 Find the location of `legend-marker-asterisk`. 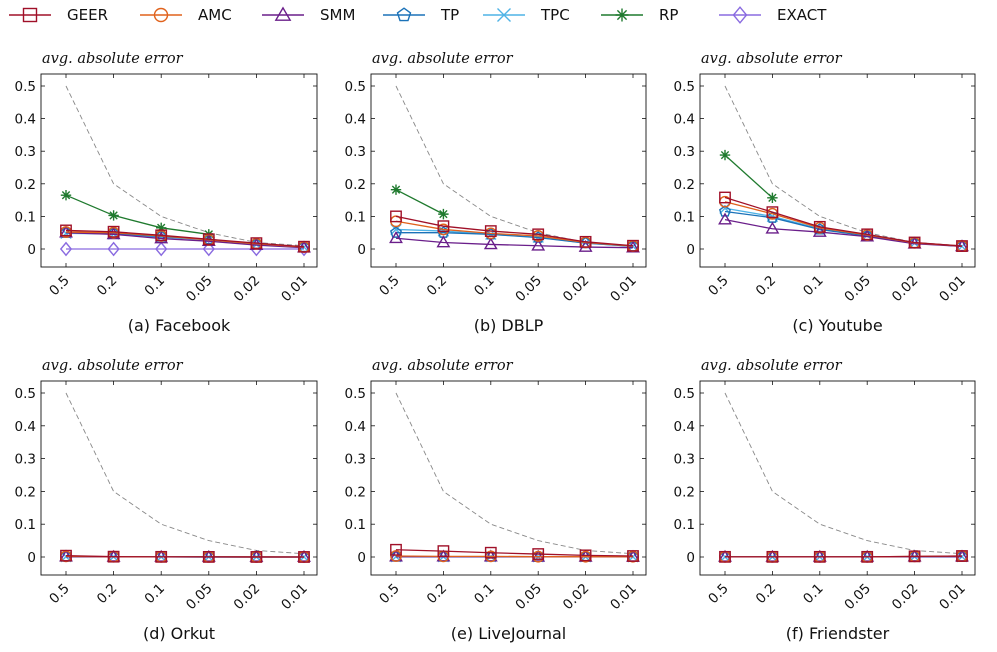

legend-marker-asterisk is located at coordinates (622, 15).